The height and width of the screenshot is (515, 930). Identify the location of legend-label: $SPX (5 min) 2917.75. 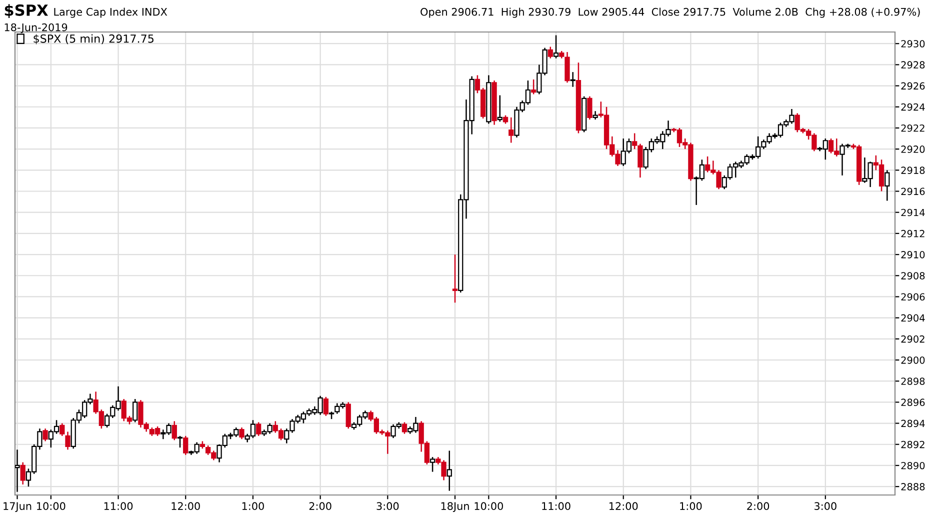
(94, 39).